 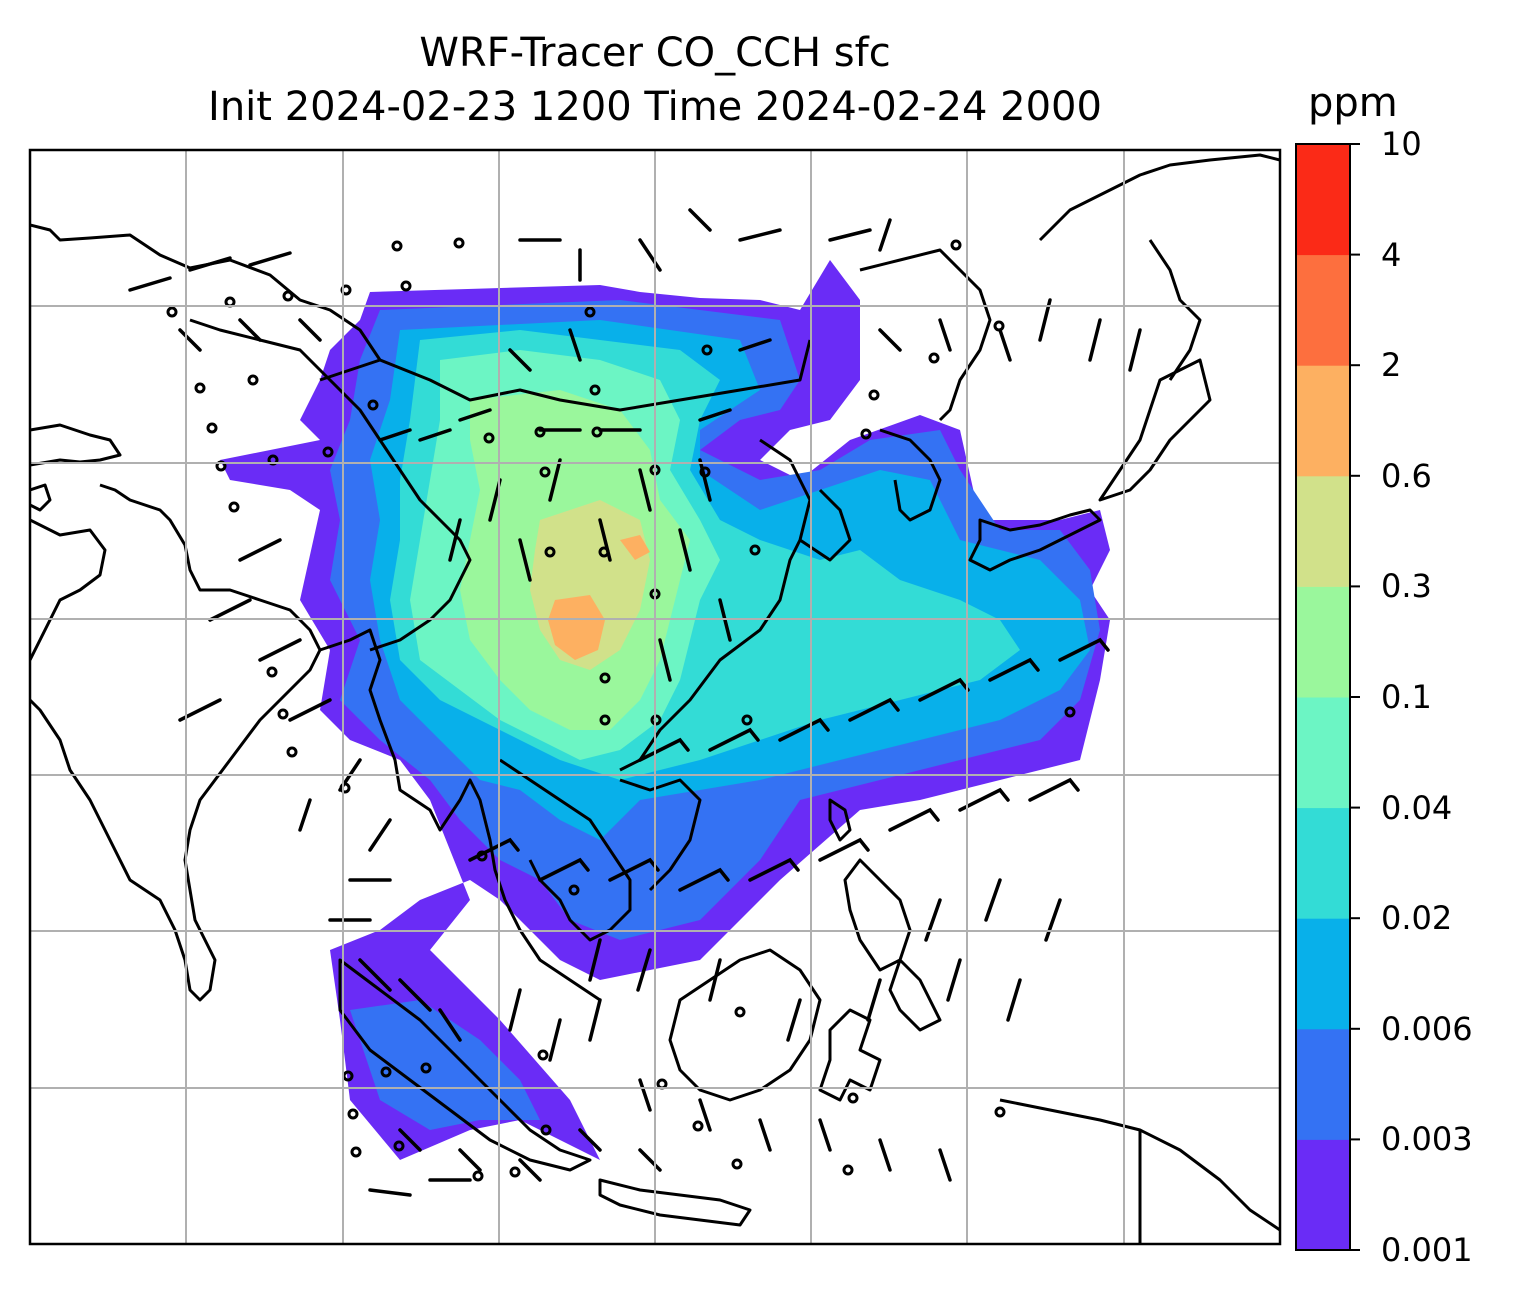 What do you see at coordinates (1406, 697) in the screenshot?
I see `colorbar-tick-label: 0.1` at bounding box center [1406, 697].